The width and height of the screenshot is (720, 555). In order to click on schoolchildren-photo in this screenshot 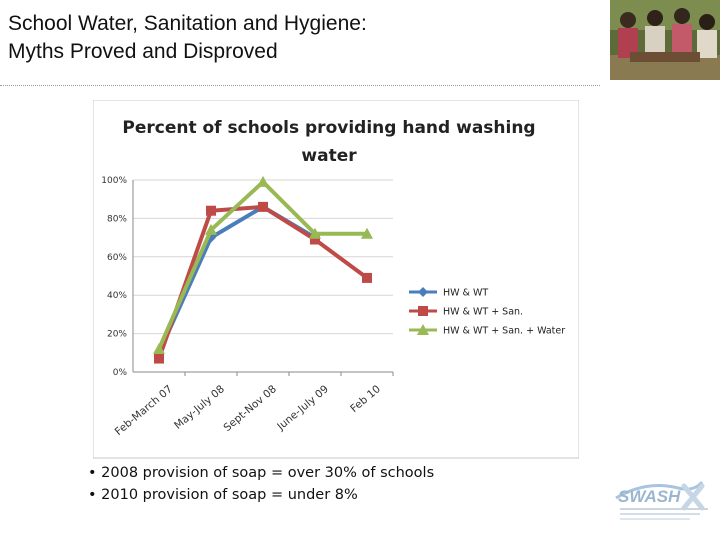, I will do `click(665, 40)`.